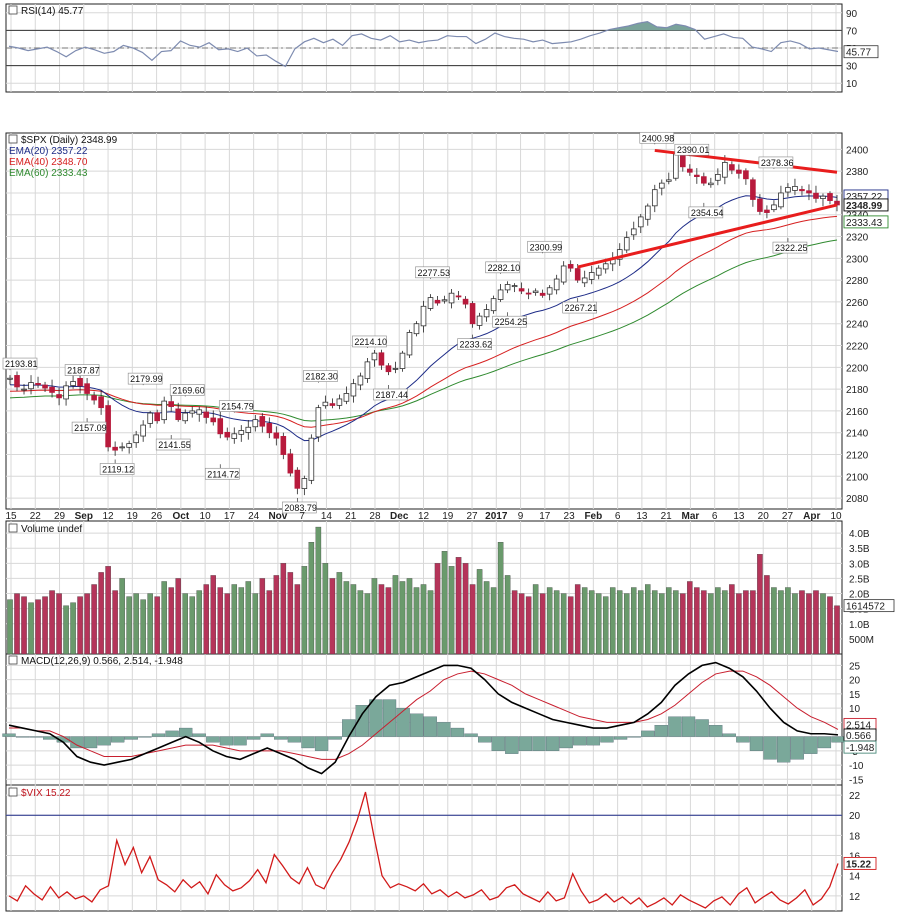 This screenshot has height=913, width=897. I want to click on x-tick-label: Mar, so click(691, 516).